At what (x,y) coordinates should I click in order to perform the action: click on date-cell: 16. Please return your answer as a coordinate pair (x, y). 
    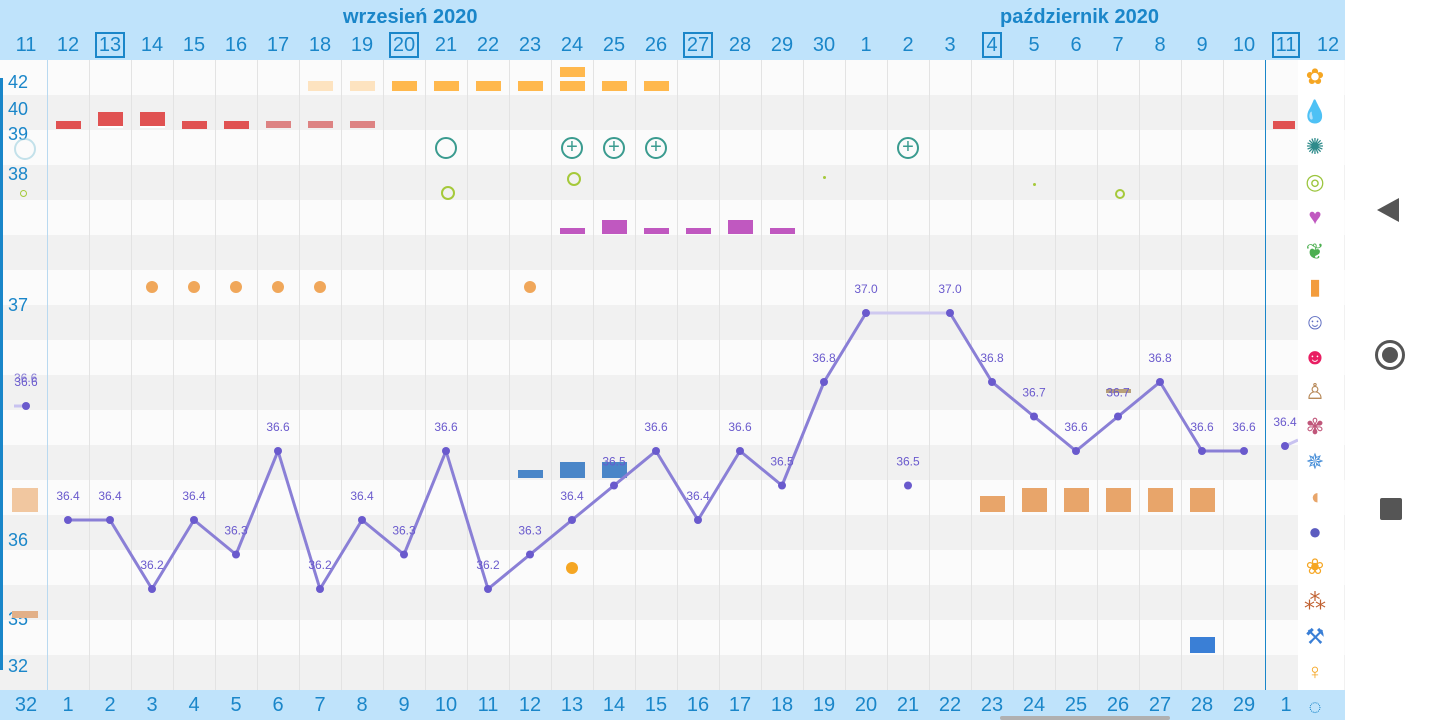
    Looking at the image, I should click on (236, 45).